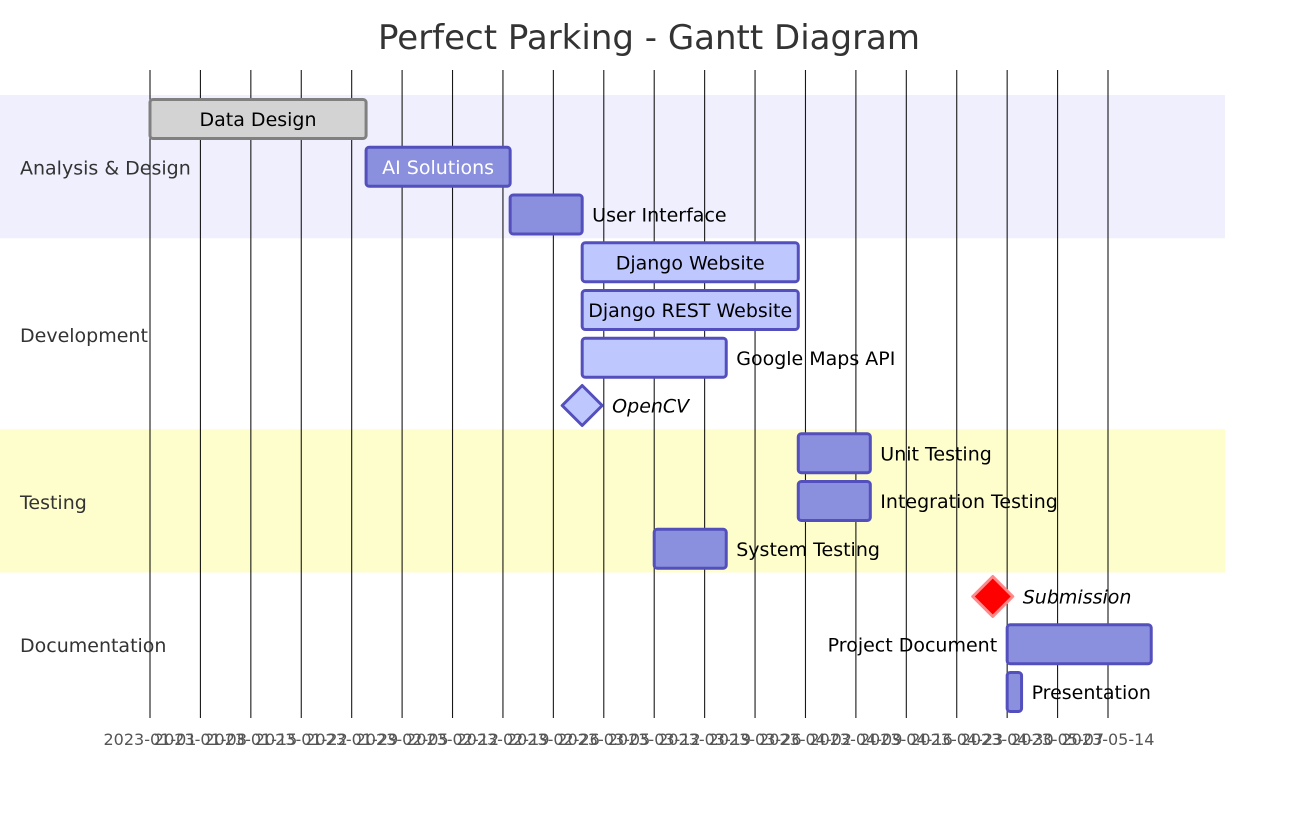 The image size is (1299, 819). What do you see at coordinates (956, 739) in the screenshot?
I see `x-tick-label: 2023-04-23` at bounding box center [956, 739].